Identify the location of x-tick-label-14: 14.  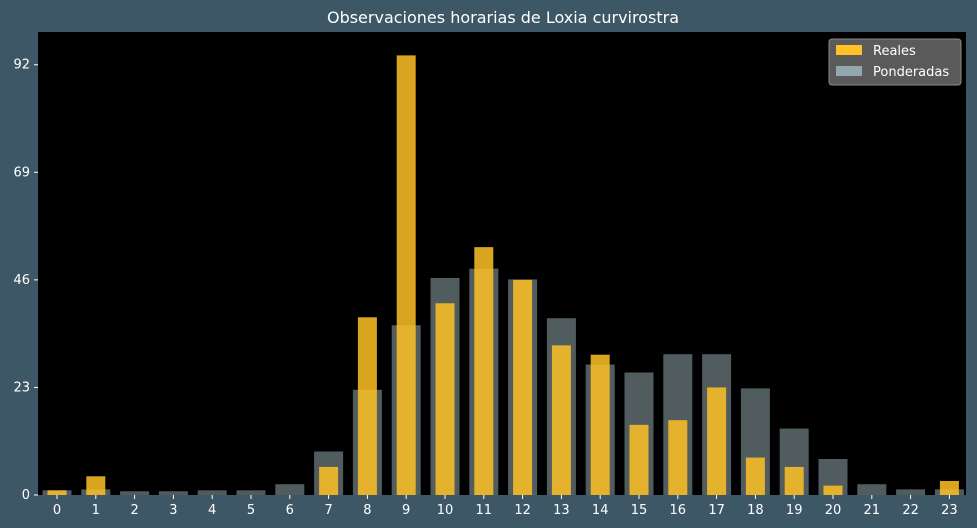
(600, 510).